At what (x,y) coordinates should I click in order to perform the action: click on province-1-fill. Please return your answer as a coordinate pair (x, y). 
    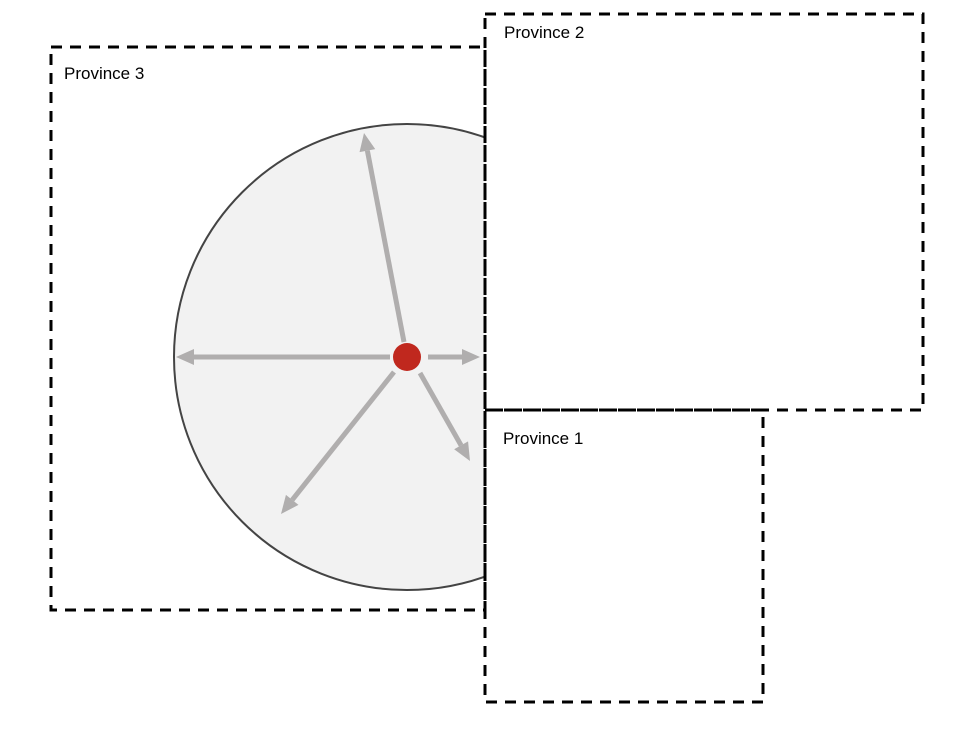
    Looking at the image, I should click on (625, 556).